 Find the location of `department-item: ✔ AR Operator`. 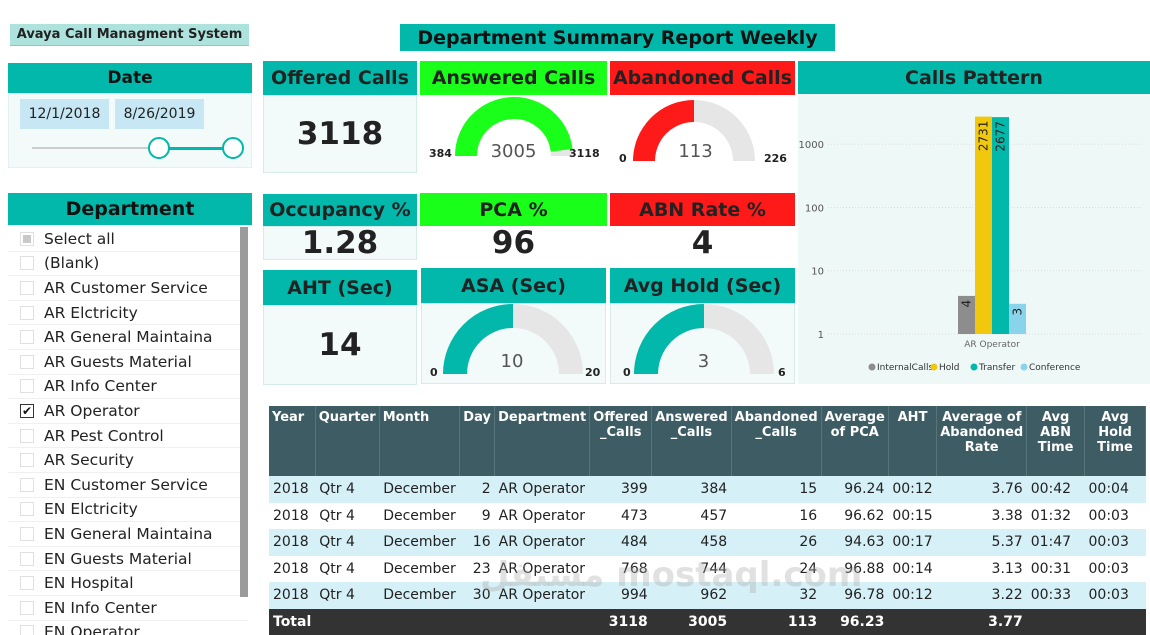

department-item: ✔ AR Operator is located at coordinates (128, 411).